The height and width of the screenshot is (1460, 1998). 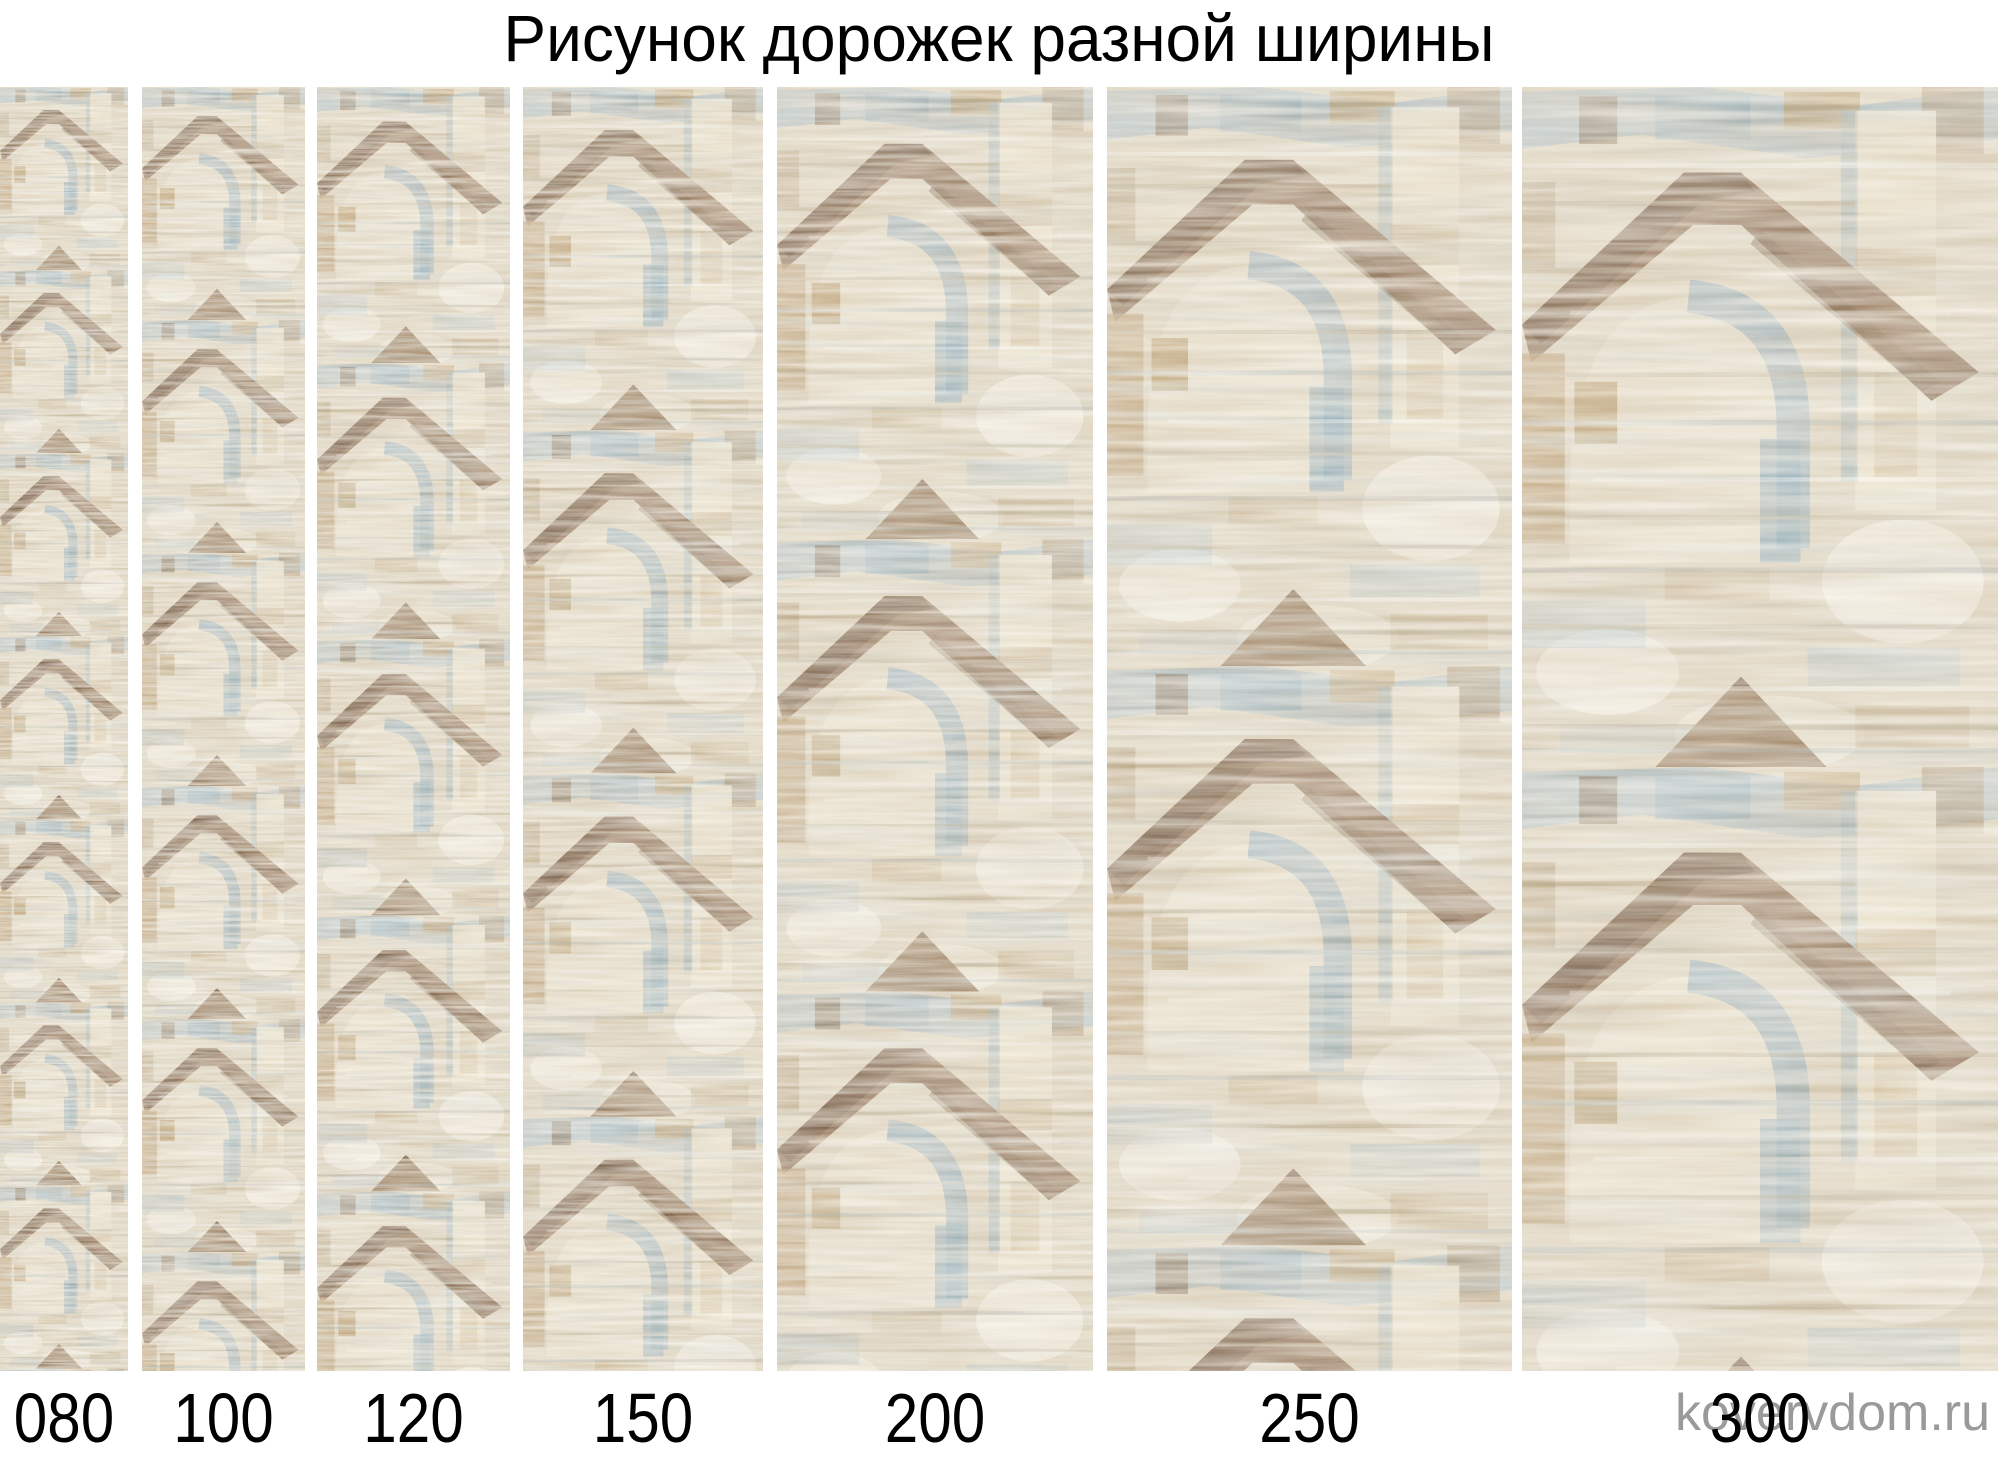 What do you see at coordinates (1832, 1413) in the screenshot?
I see `watermark-text: kovervdom.ru` at bounding box center [1832, 1413].